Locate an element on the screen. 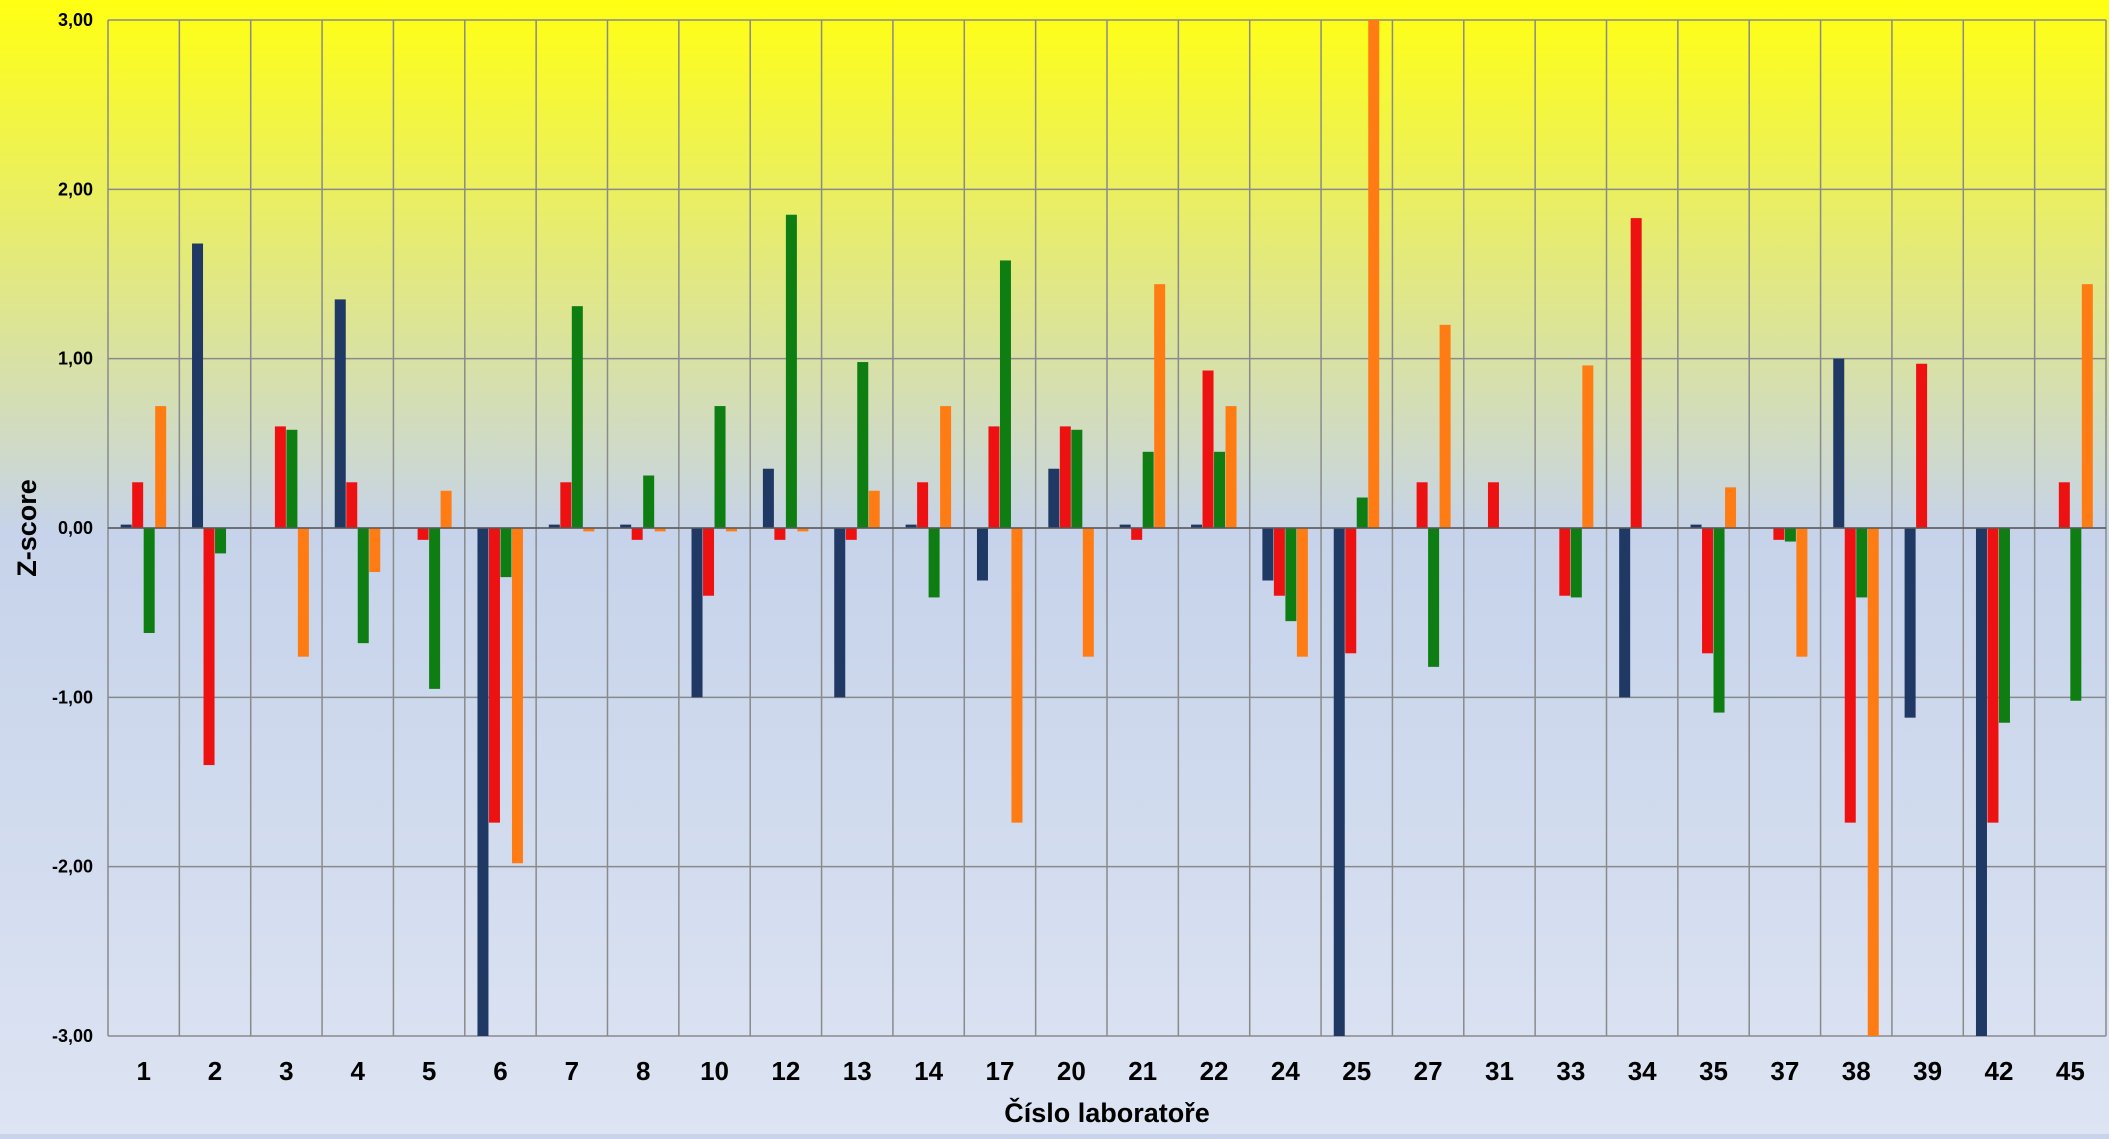 The width and height of the screenshot is (2109, 1139). y-tick-label: 1,00 is located at coordinates (75, 359).